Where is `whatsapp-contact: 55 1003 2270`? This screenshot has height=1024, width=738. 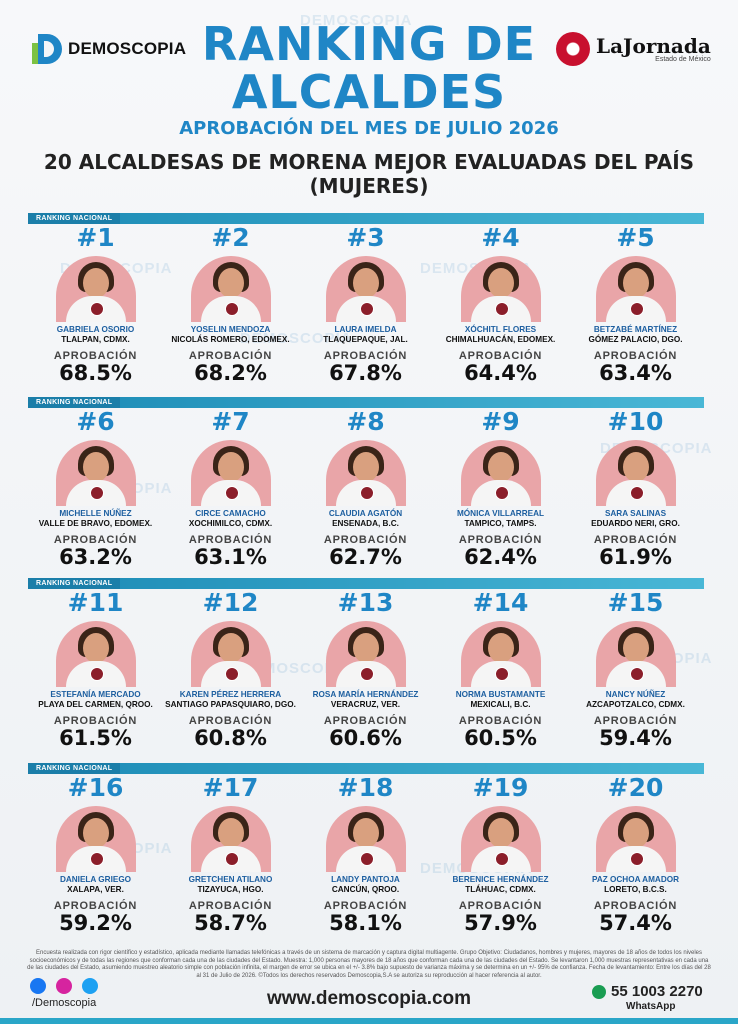
whatsapp-contact: 55 1003 2270 is located at coordinates (647, 991).